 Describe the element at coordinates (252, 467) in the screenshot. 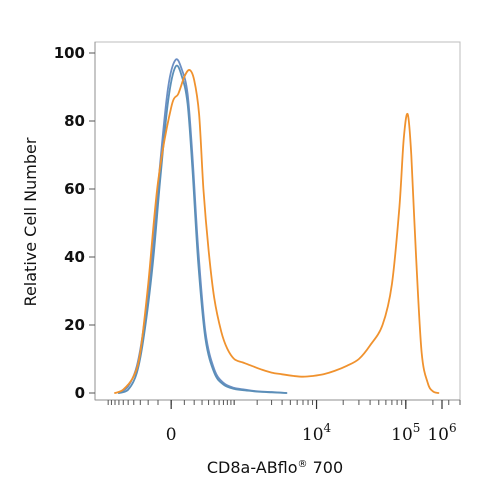

I see `x-axis-title-main: CD8a-ABflo` at that location.